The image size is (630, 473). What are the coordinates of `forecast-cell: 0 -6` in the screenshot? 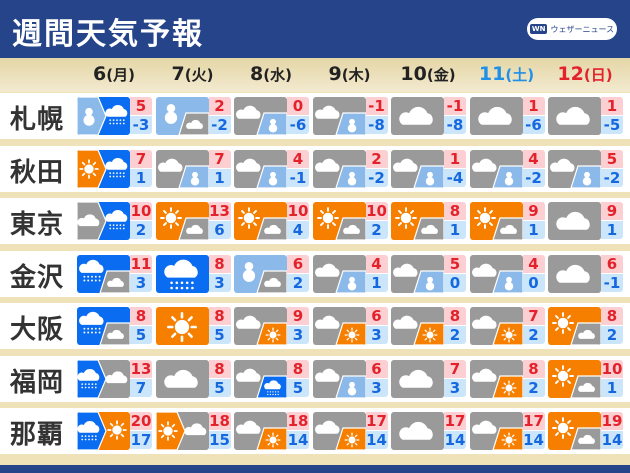 It's located at (271, 116).